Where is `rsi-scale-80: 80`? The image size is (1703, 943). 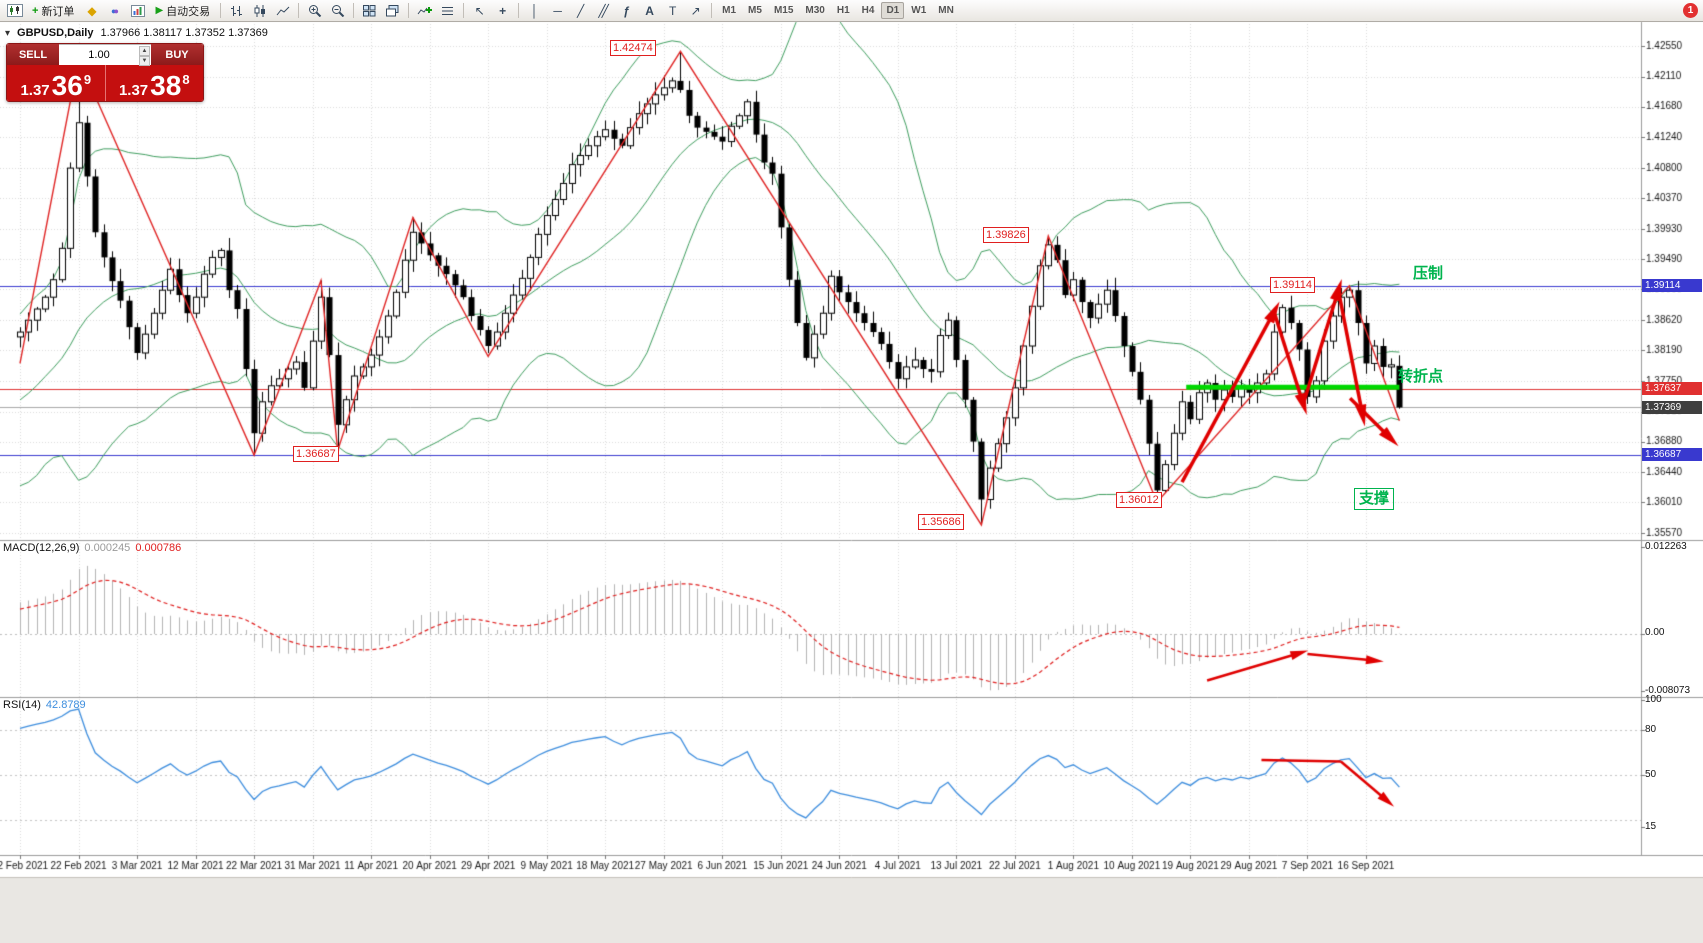 rsi-scale-80: 80 is located at coordinates (1651, 729).